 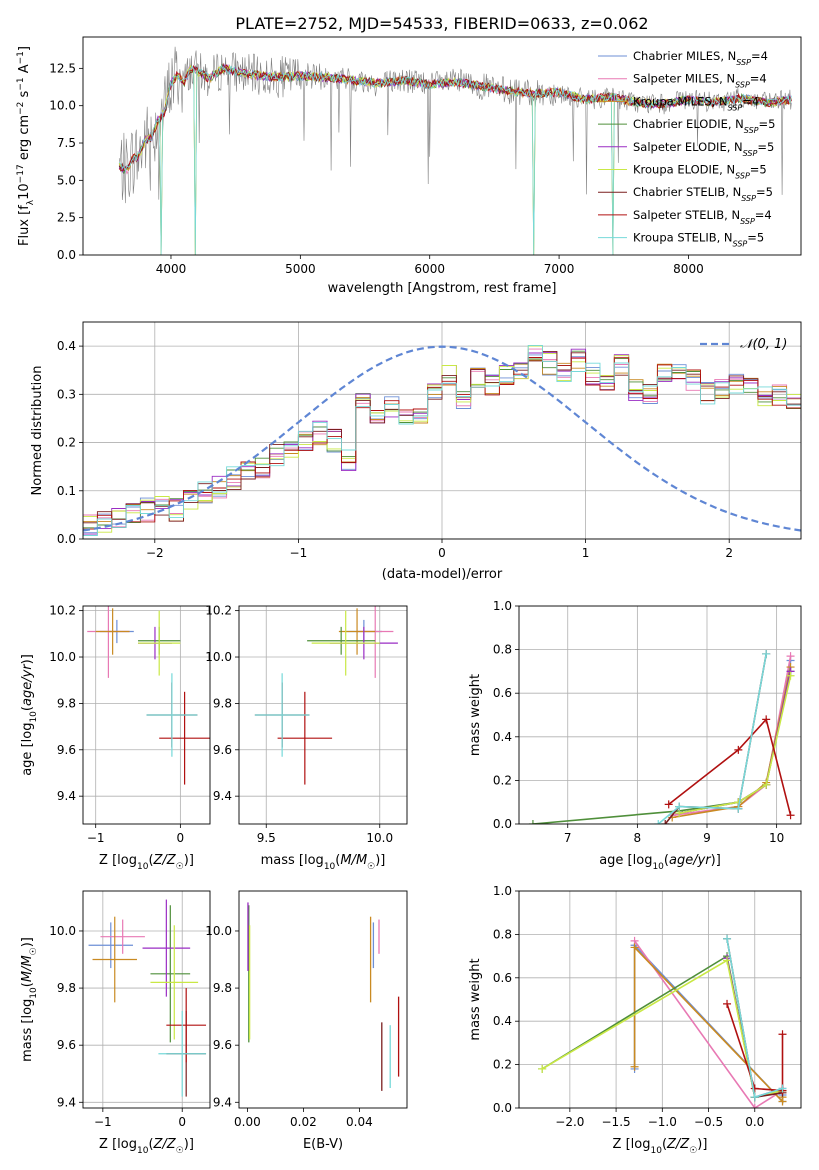 I want to click on y-axis-label: Flux [fλ10−17 erg cm−2 s−1 A−1], so click(x=26, y=146).